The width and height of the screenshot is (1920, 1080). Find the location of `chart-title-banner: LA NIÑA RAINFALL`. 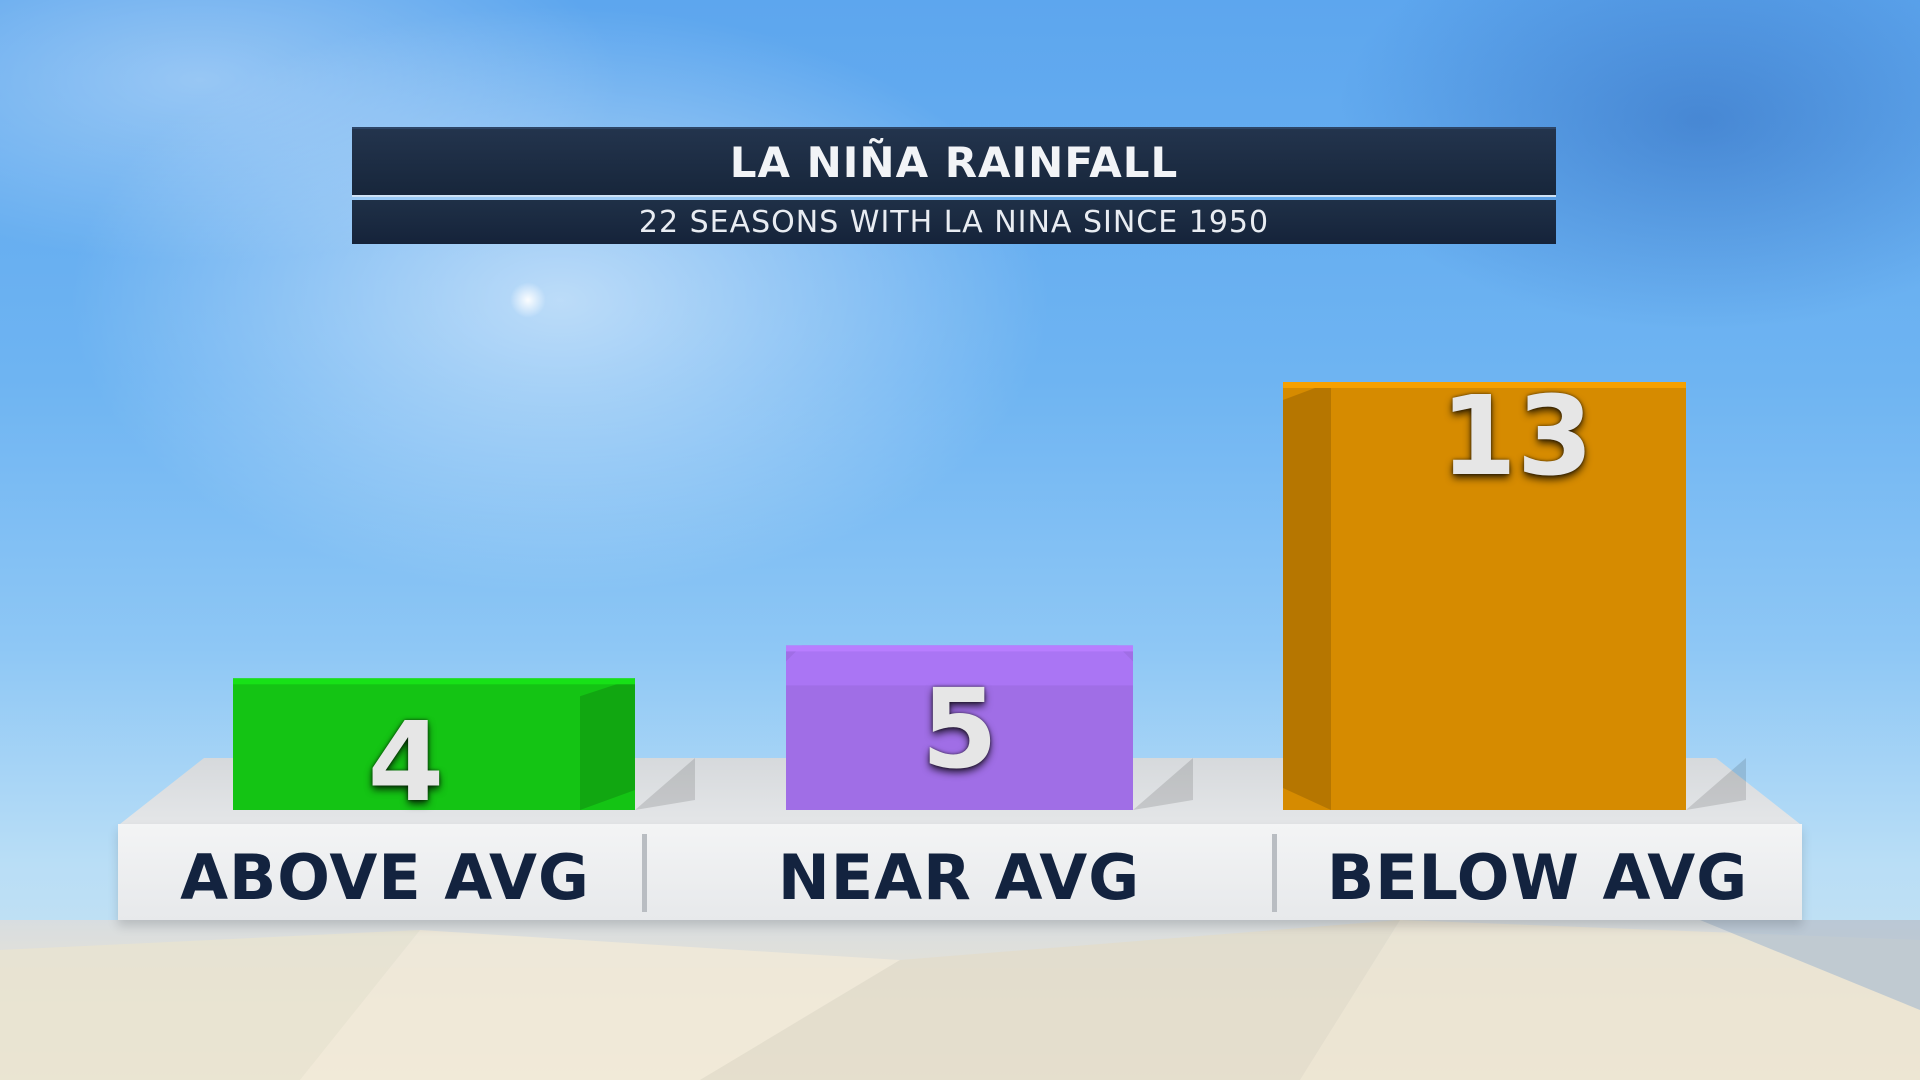

chart-title-banner: LA NIÑA RAINFALL is located at coordinates (954, 162).